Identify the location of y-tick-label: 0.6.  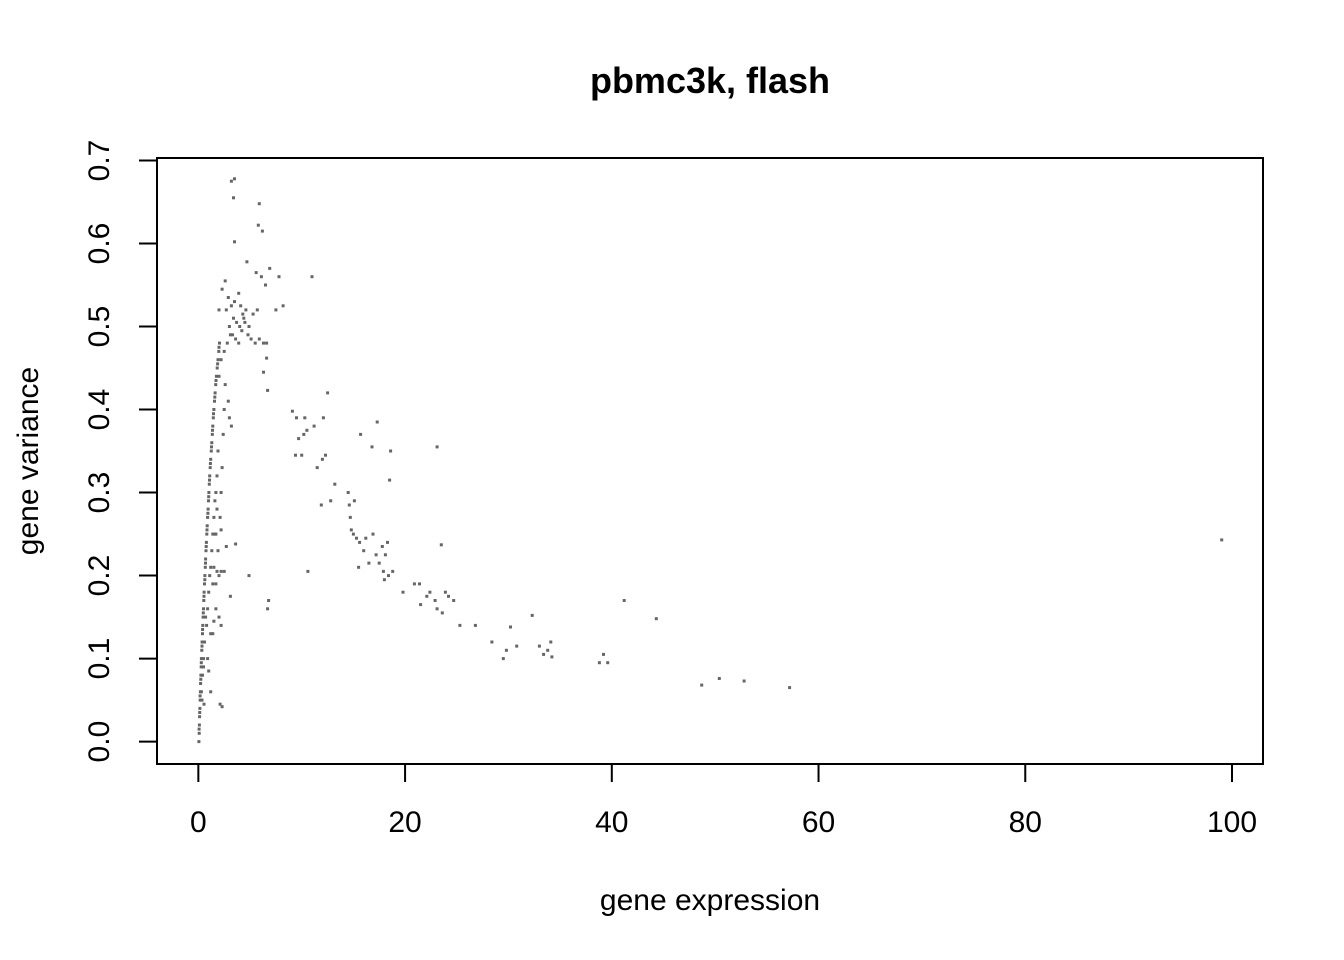
(99, 244).